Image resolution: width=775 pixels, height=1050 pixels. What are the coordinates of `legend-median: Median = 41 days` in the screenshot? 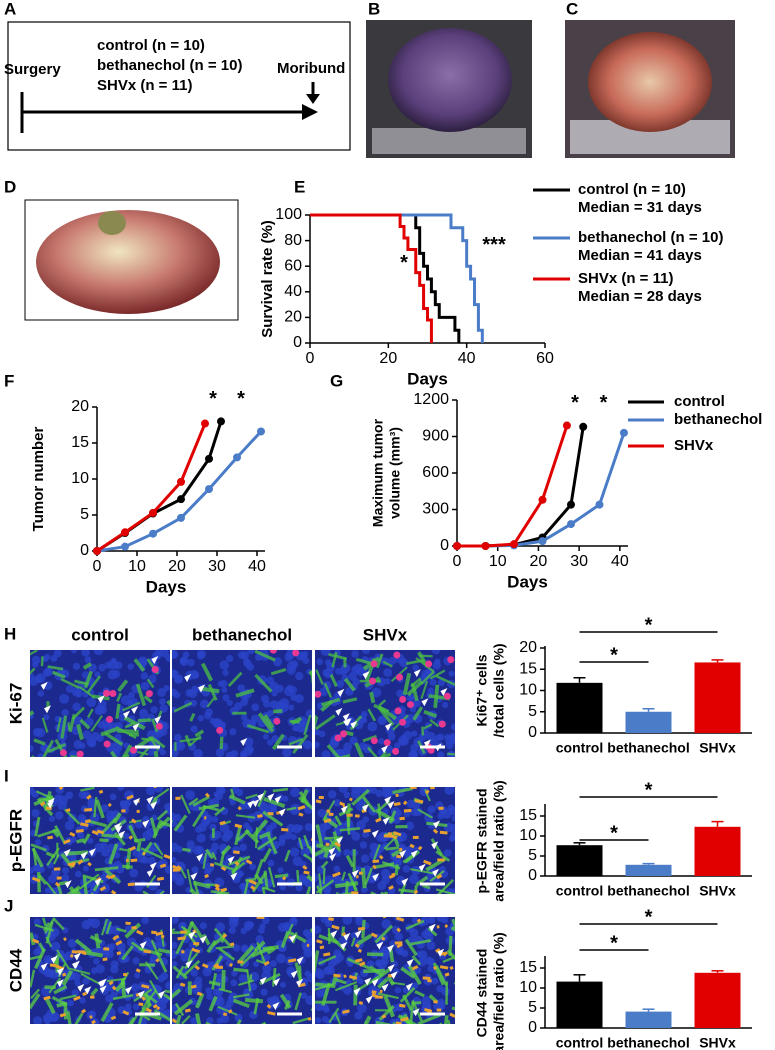 It's located at (640, 255).